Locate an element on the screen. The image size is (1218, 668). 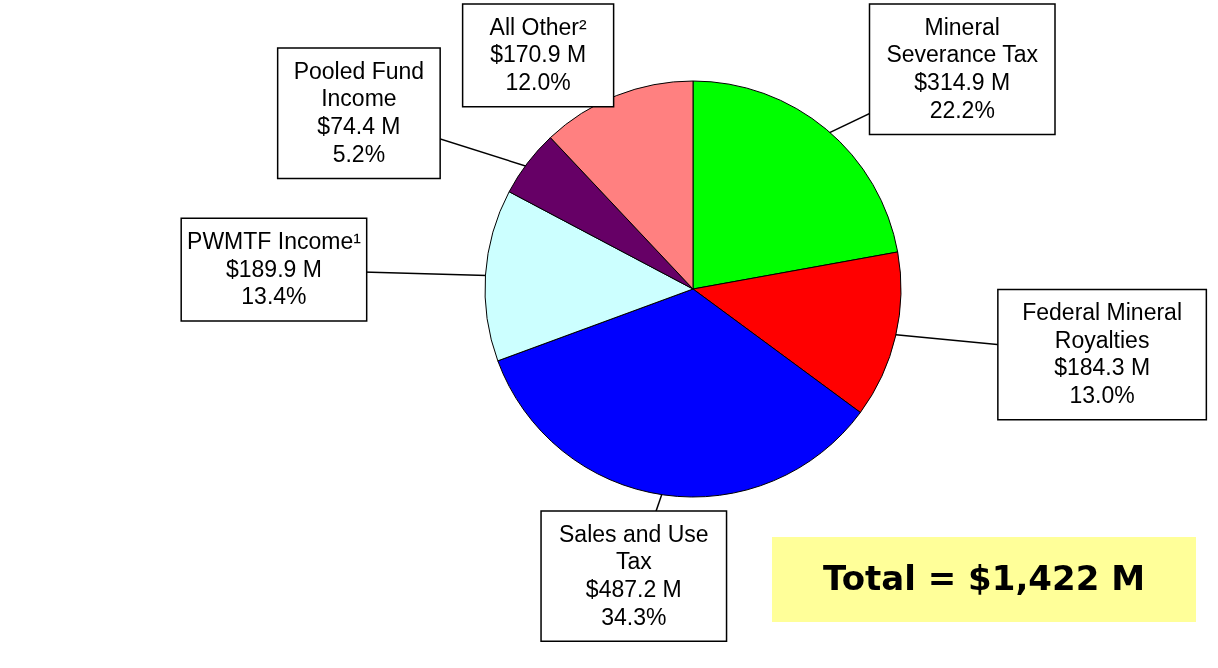
slice-label: Mineral Severance Tax is located at coordinates (962, 40).